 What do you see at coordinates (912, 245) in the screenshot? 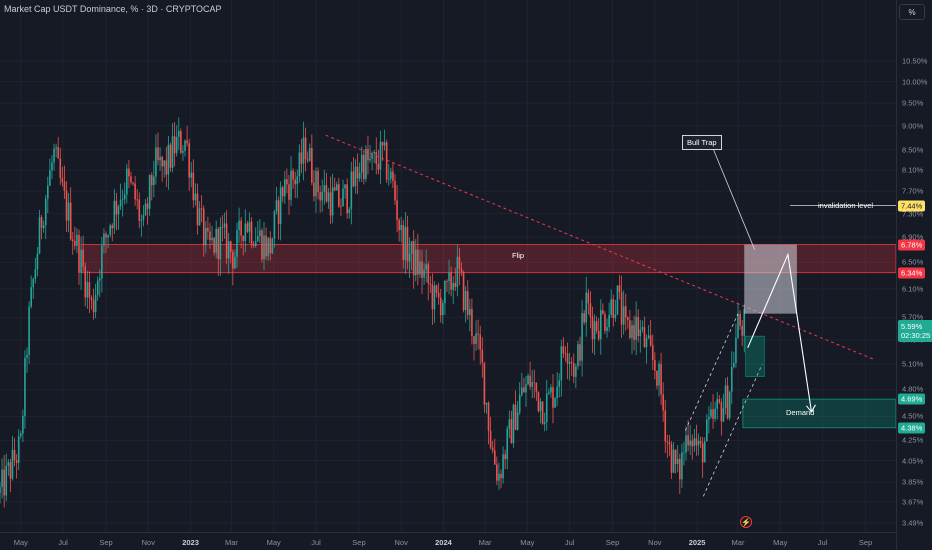
I see `price-level-tag: 6.78%` at bounding box center [912, 245].